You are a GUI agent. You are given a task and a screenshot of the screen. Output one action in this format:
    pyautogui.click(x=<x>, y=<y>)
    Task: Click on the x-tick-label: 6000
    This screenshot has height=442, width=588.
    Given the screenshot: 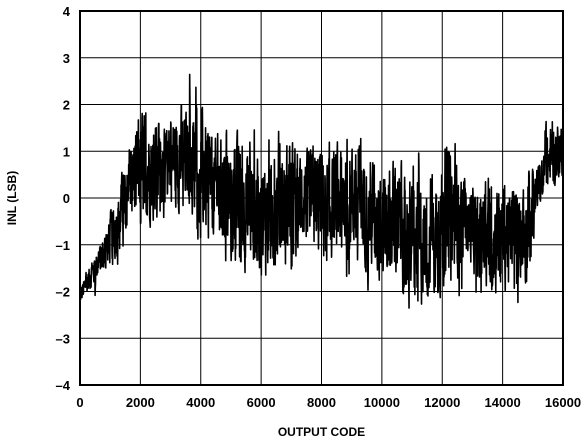 What is the action you would take?
    pyautogui.click(x=261, y=402)
    